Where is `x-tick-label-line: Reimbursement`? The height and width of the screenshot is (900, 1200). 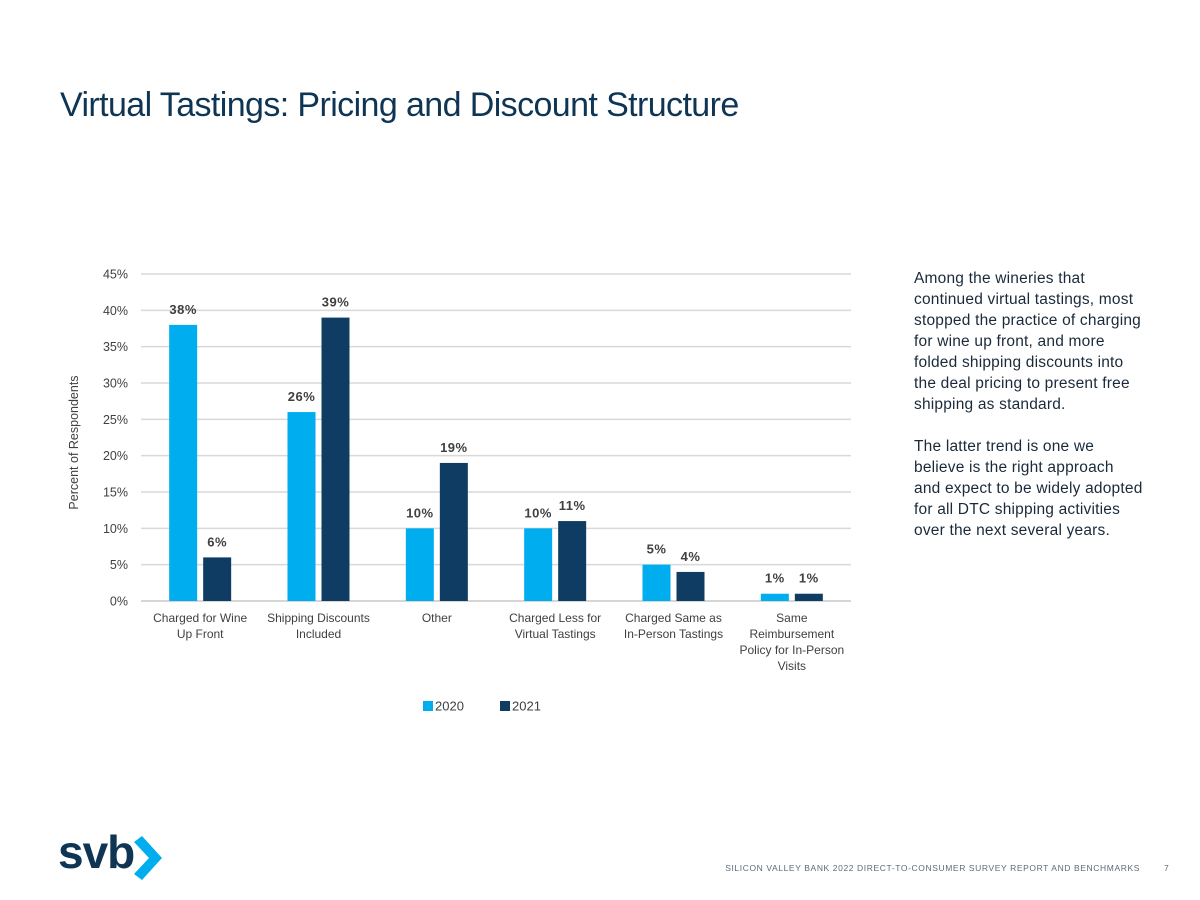
x-tick-label-line: Reimbursement is located at coordinates (791, 634).